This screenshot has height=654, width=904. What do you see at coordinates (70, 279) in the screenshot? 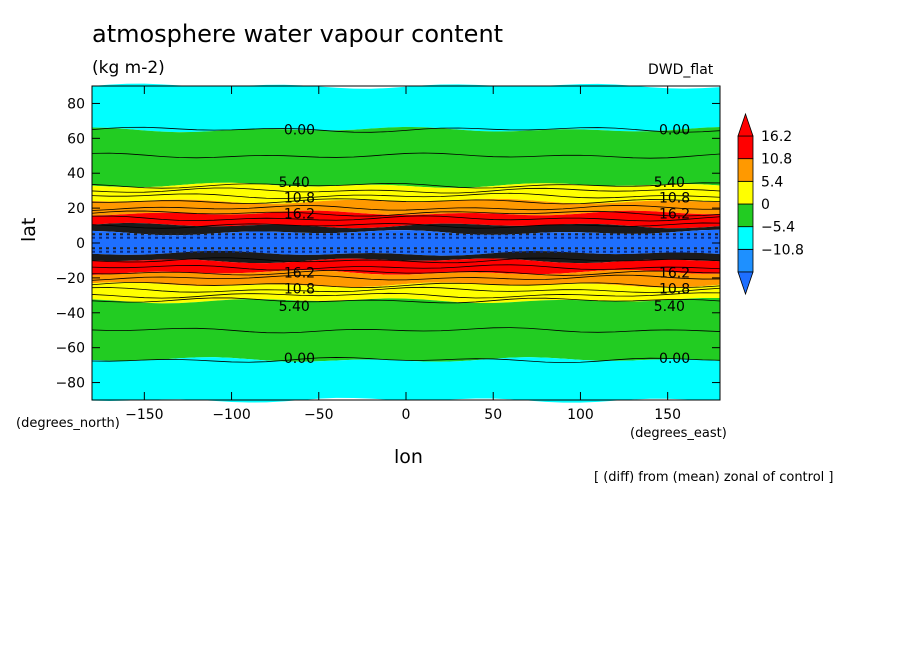
I see `y-tick-label: −20` at bounding box center [70, 279].